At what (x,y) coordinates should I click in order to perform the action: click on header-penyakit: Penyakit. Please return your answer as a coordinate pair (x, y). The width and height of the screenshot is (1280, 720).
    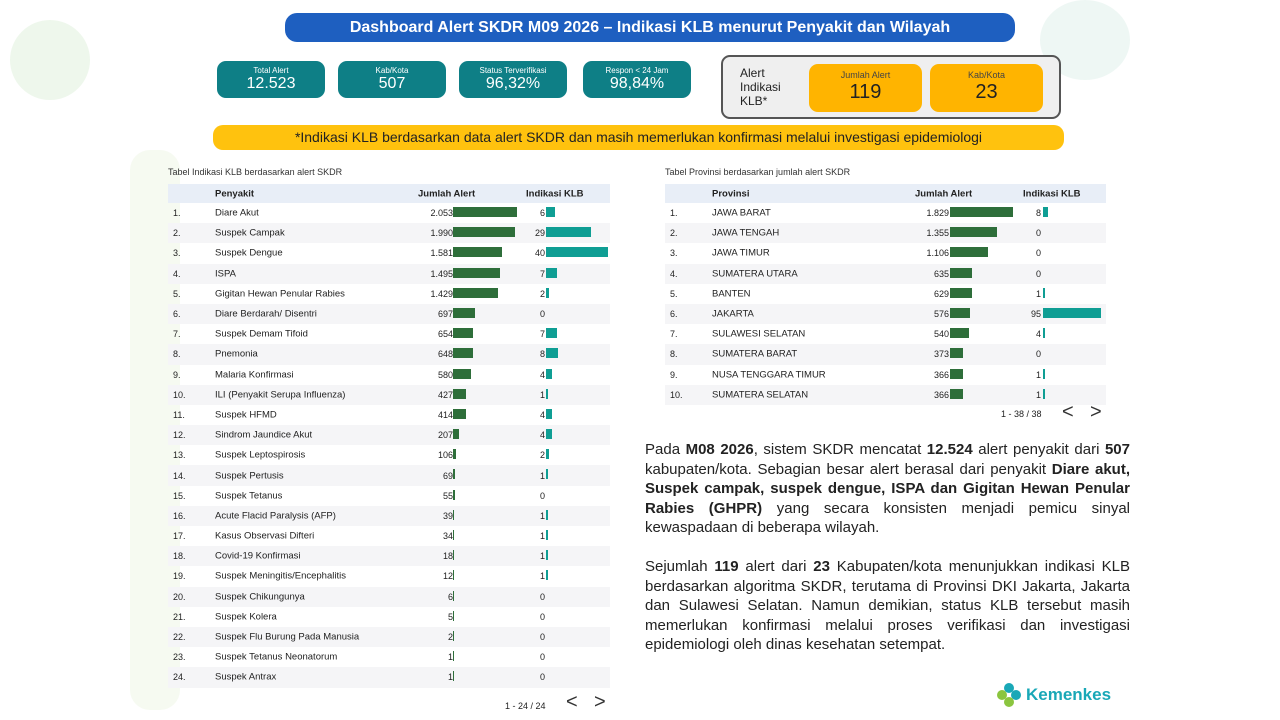
    Looking at the image, I should click on (235, 193).